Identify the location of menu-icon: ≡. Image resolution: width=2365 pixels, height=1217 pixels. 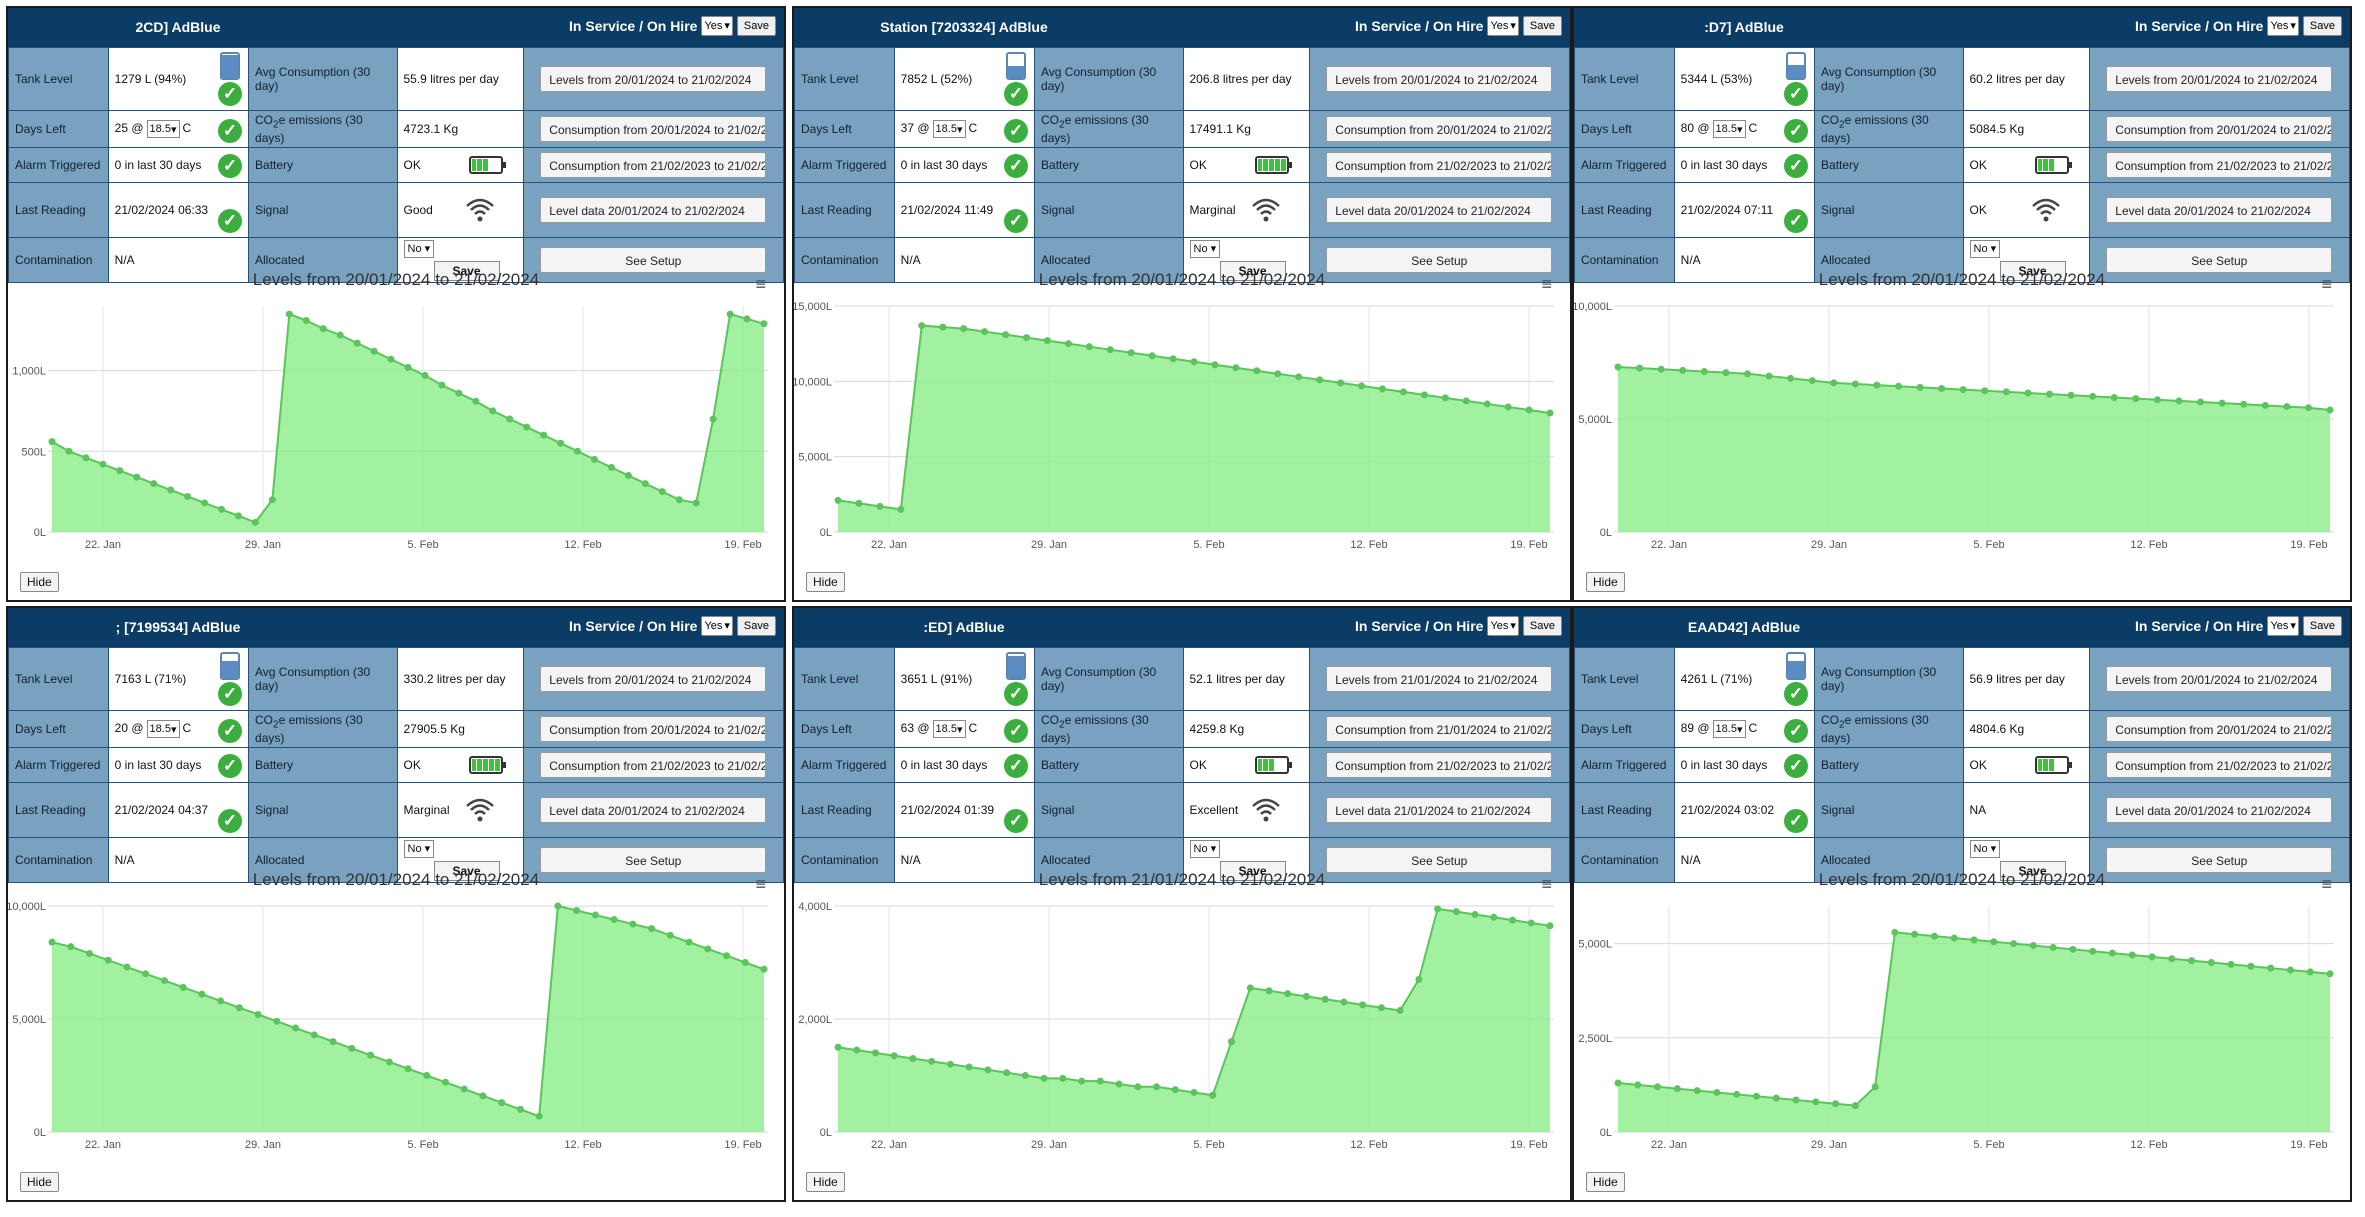
(760, 284).